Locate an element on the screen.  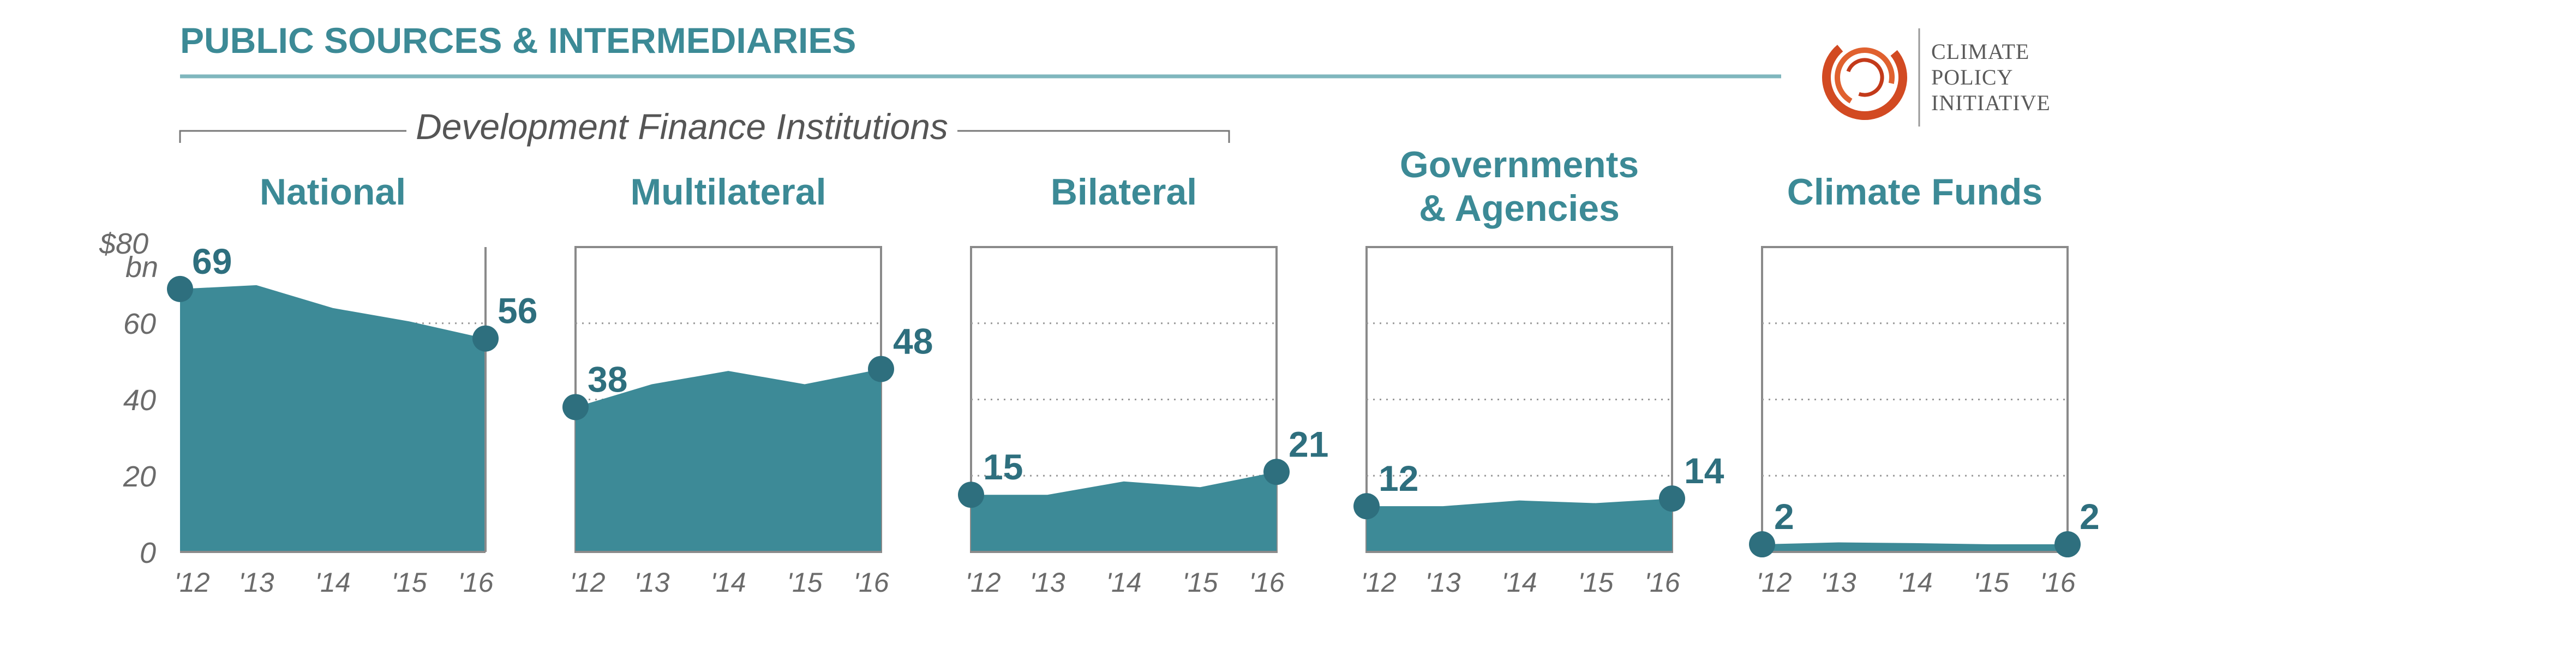
y-tick-40: 40 is located at coordinates (139, 400).